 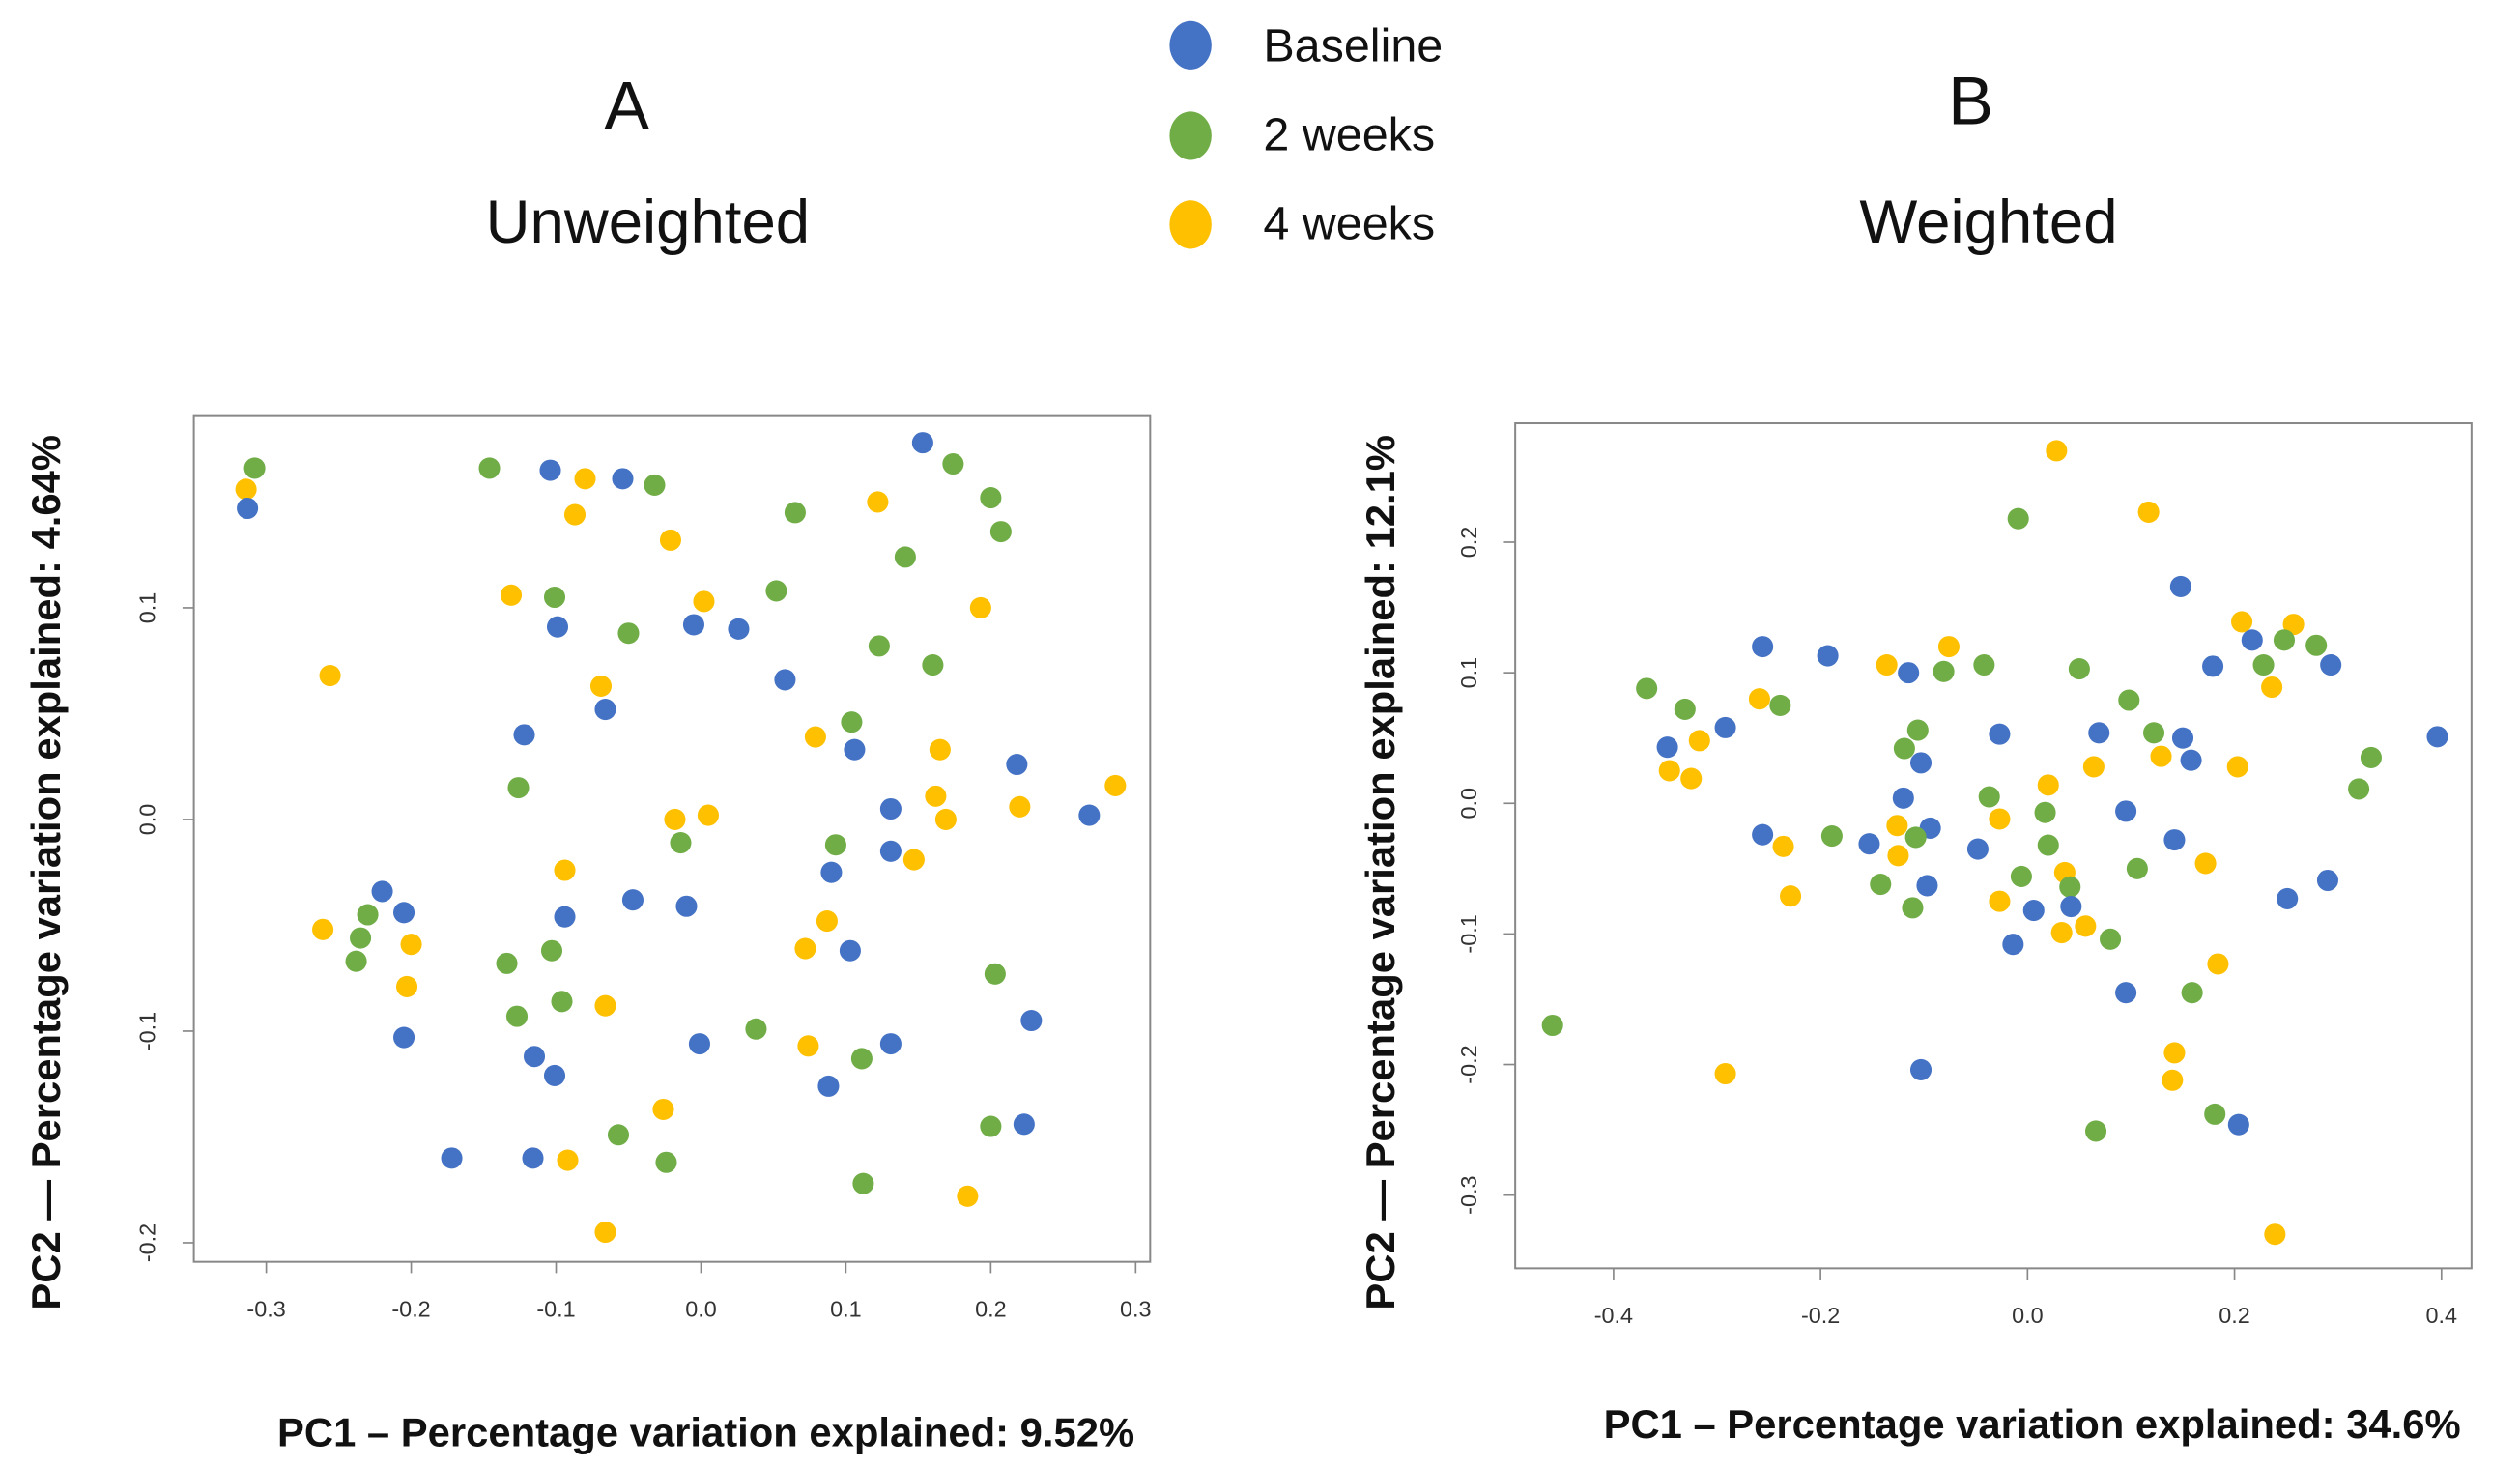 I want to click on plot-b-y-tick-label: -0.2, so click(x=1469, y=1064).